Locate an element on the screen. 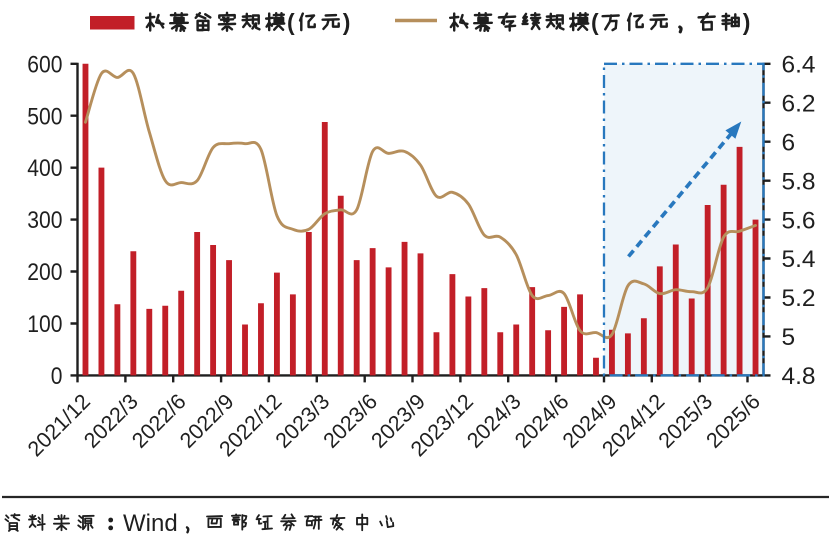 Image resolution: width=831 pixels, height=543 pixels. svg-text: 400 is located at coordinates (44, 168).